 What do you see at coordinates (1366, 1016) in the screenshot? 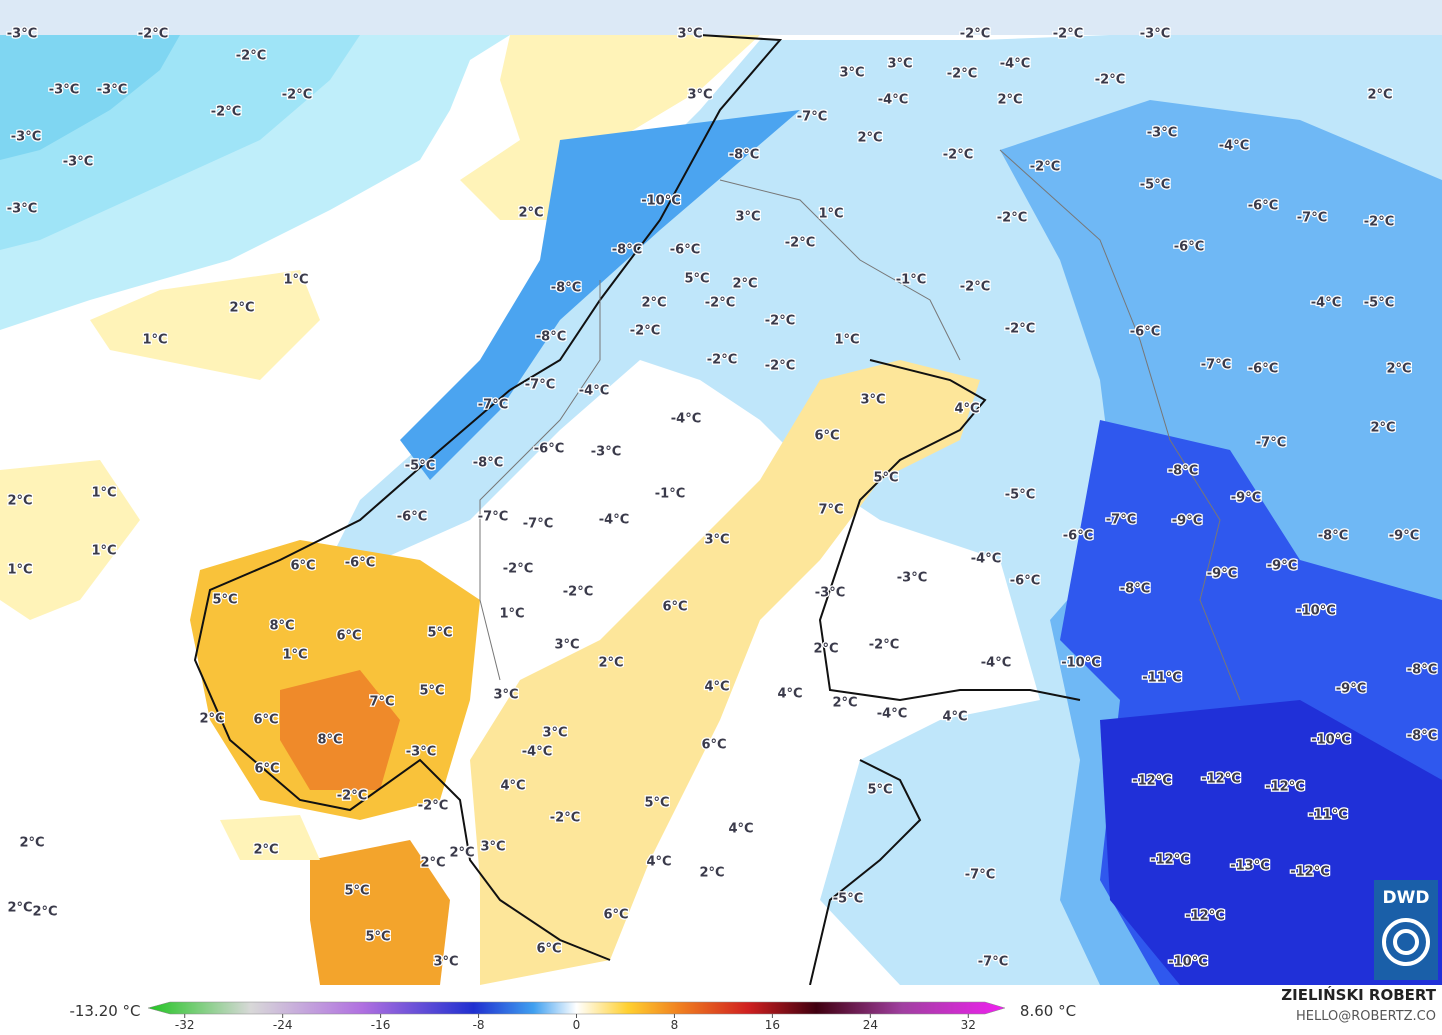
I see `contact: HELLO@ROBERTZ.CO` at bounding box center [1366, 1016].